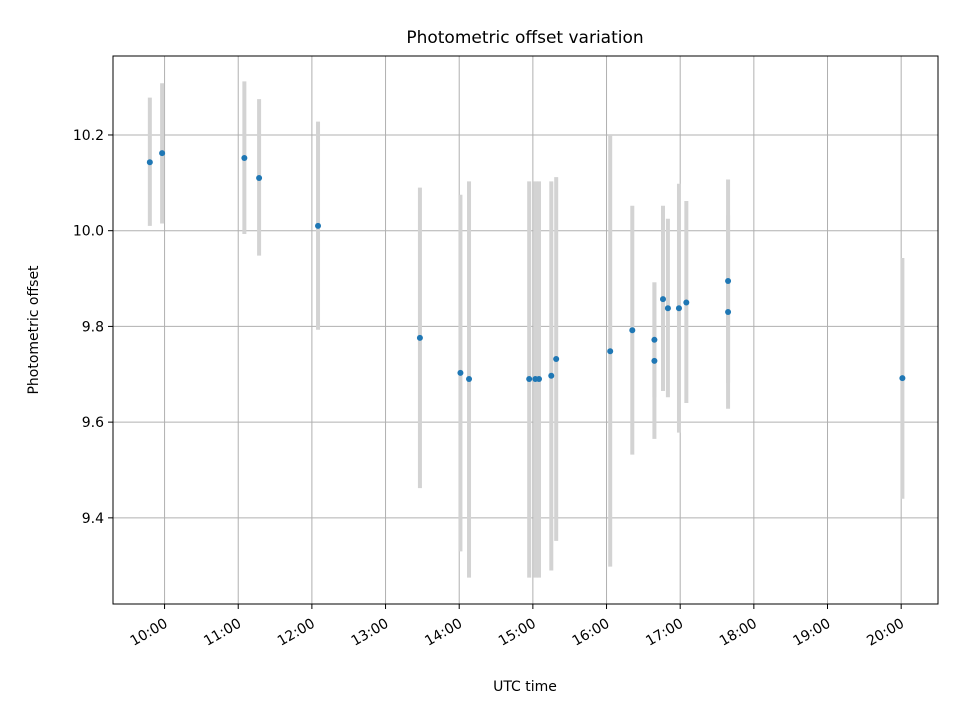 The height and width of the screenshot is (720, 960). Describe the element at coordinates (93, 423) in the screenshot. I see `y-tick-label: 9.6` at that location.